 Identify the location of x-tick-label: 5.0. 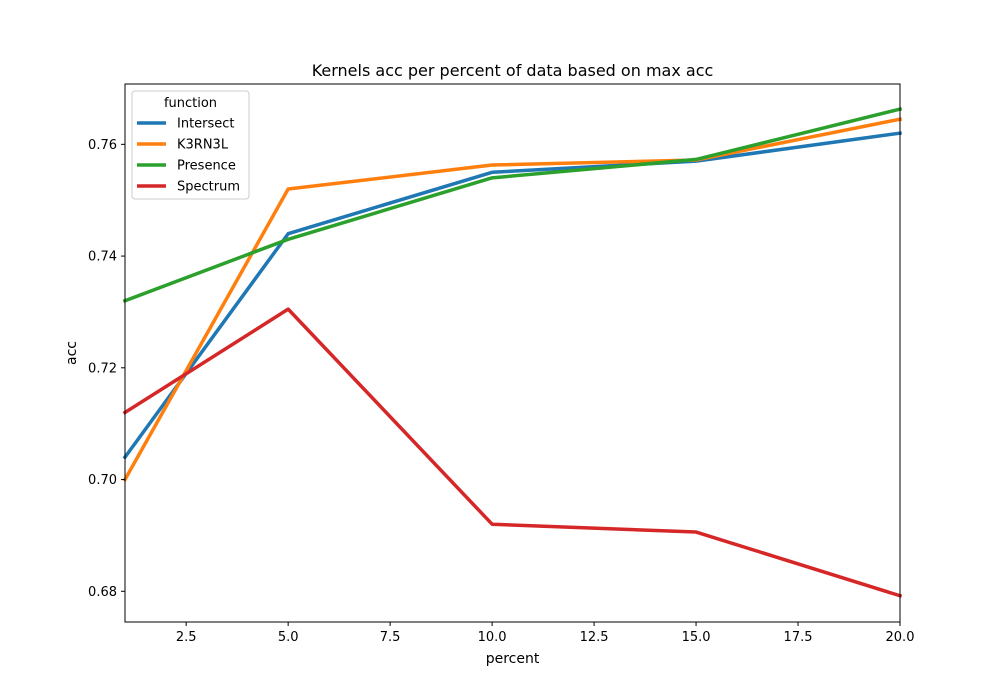
(288, 637).